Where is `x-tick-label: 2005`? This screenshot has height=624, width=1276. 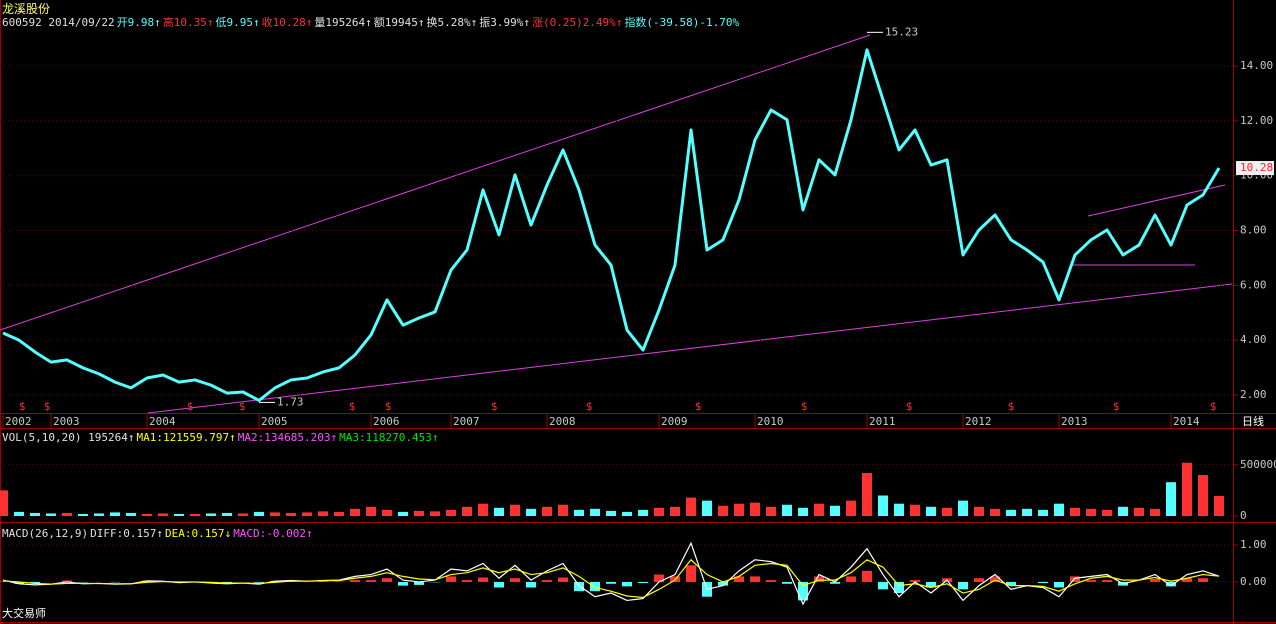 x-tick-label: 2005 is located at coordinates (274, 421).